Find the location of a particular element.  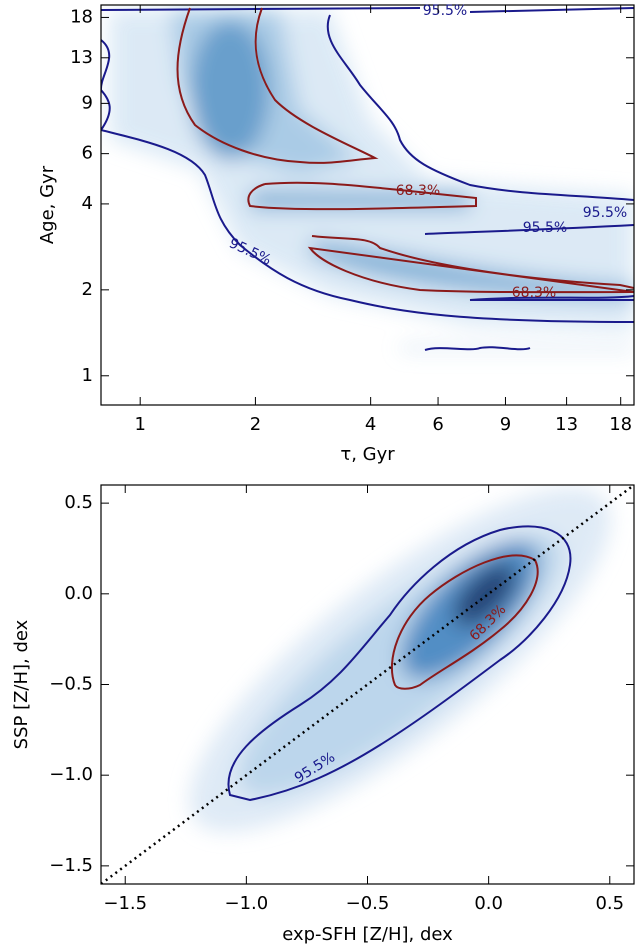

y-tick-label: 0.5 is located at coordinates (78, 502).